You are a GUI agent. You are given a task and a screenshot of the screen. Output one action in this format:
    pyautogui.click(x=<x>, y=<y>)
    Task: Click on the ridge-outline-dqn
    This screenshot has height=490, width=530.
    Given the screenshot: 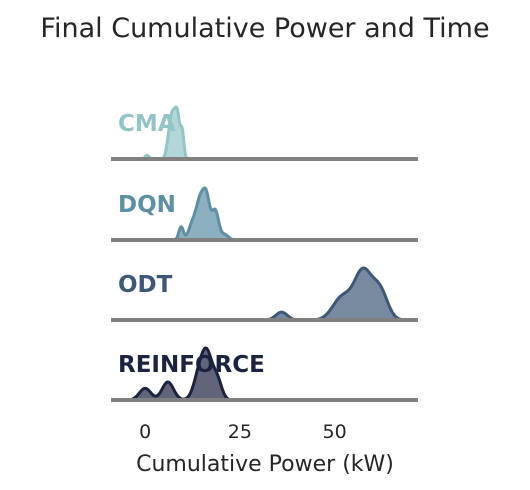 What is the action you would take?
    pyautogui.click(x=204, y=214)
    